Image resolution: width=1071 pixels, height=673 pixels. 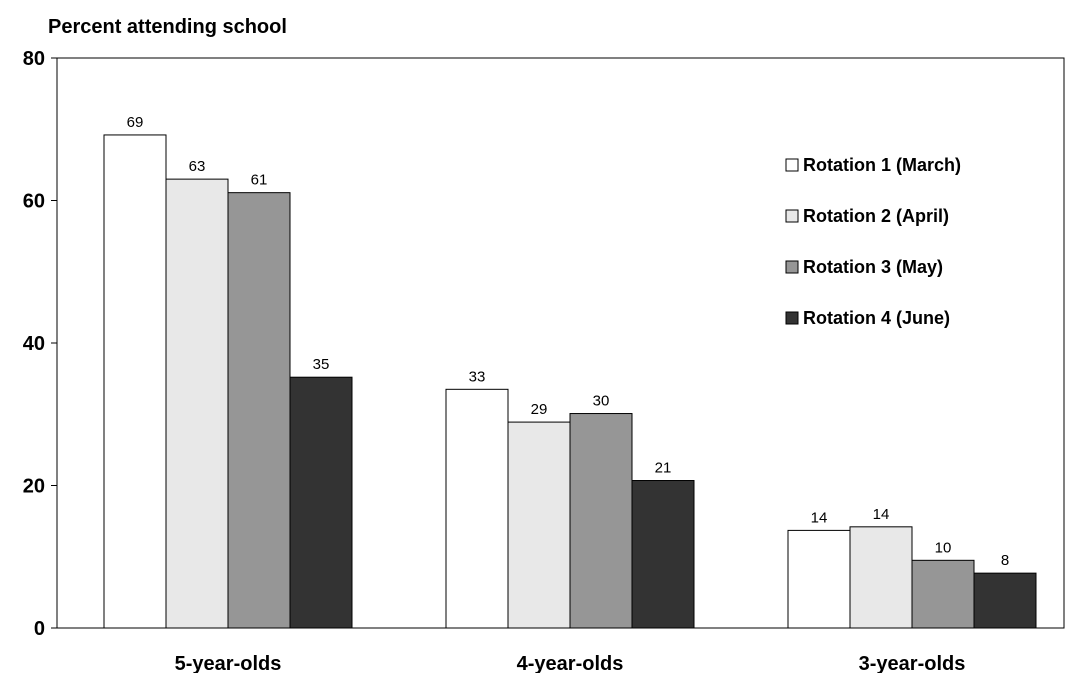 I want to click on x-tick-label: 5-year-olds, so click(x=228, y=663).